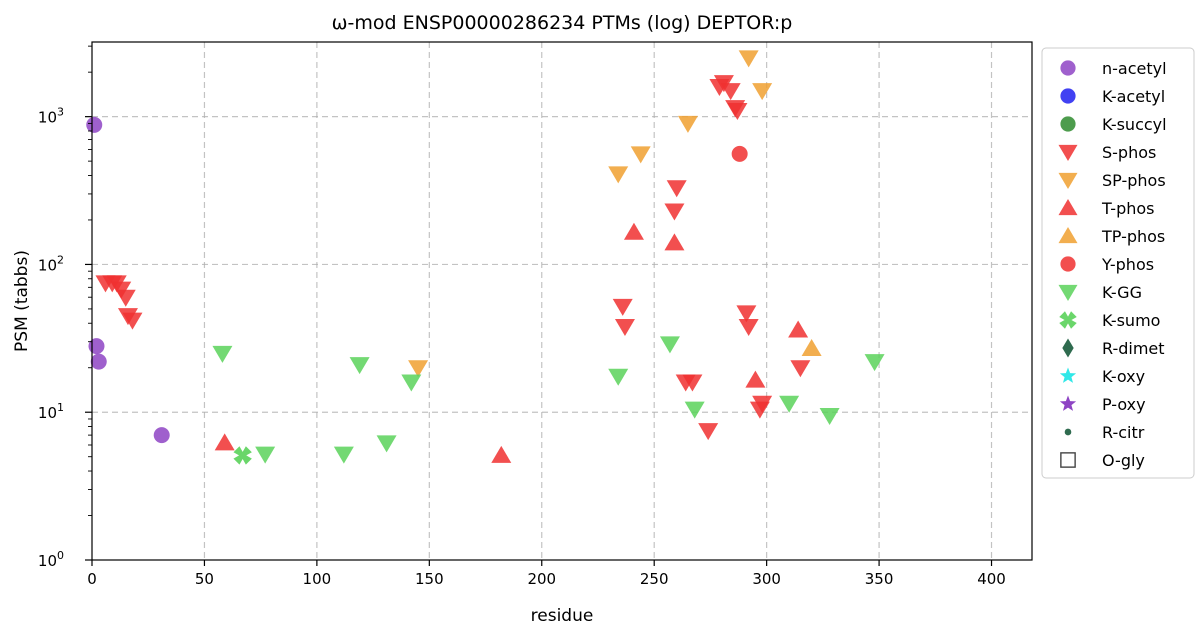 This screenshot has height=639, width=1200. I want to click on legend-label: Y-phos, so click(1127, 264).